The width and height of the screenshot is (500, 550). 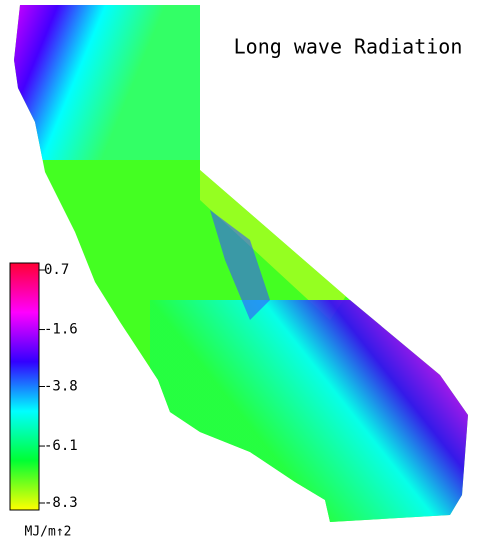 I want to click on colorbar-tick-label: -3.8, so click(x=61, y=387).